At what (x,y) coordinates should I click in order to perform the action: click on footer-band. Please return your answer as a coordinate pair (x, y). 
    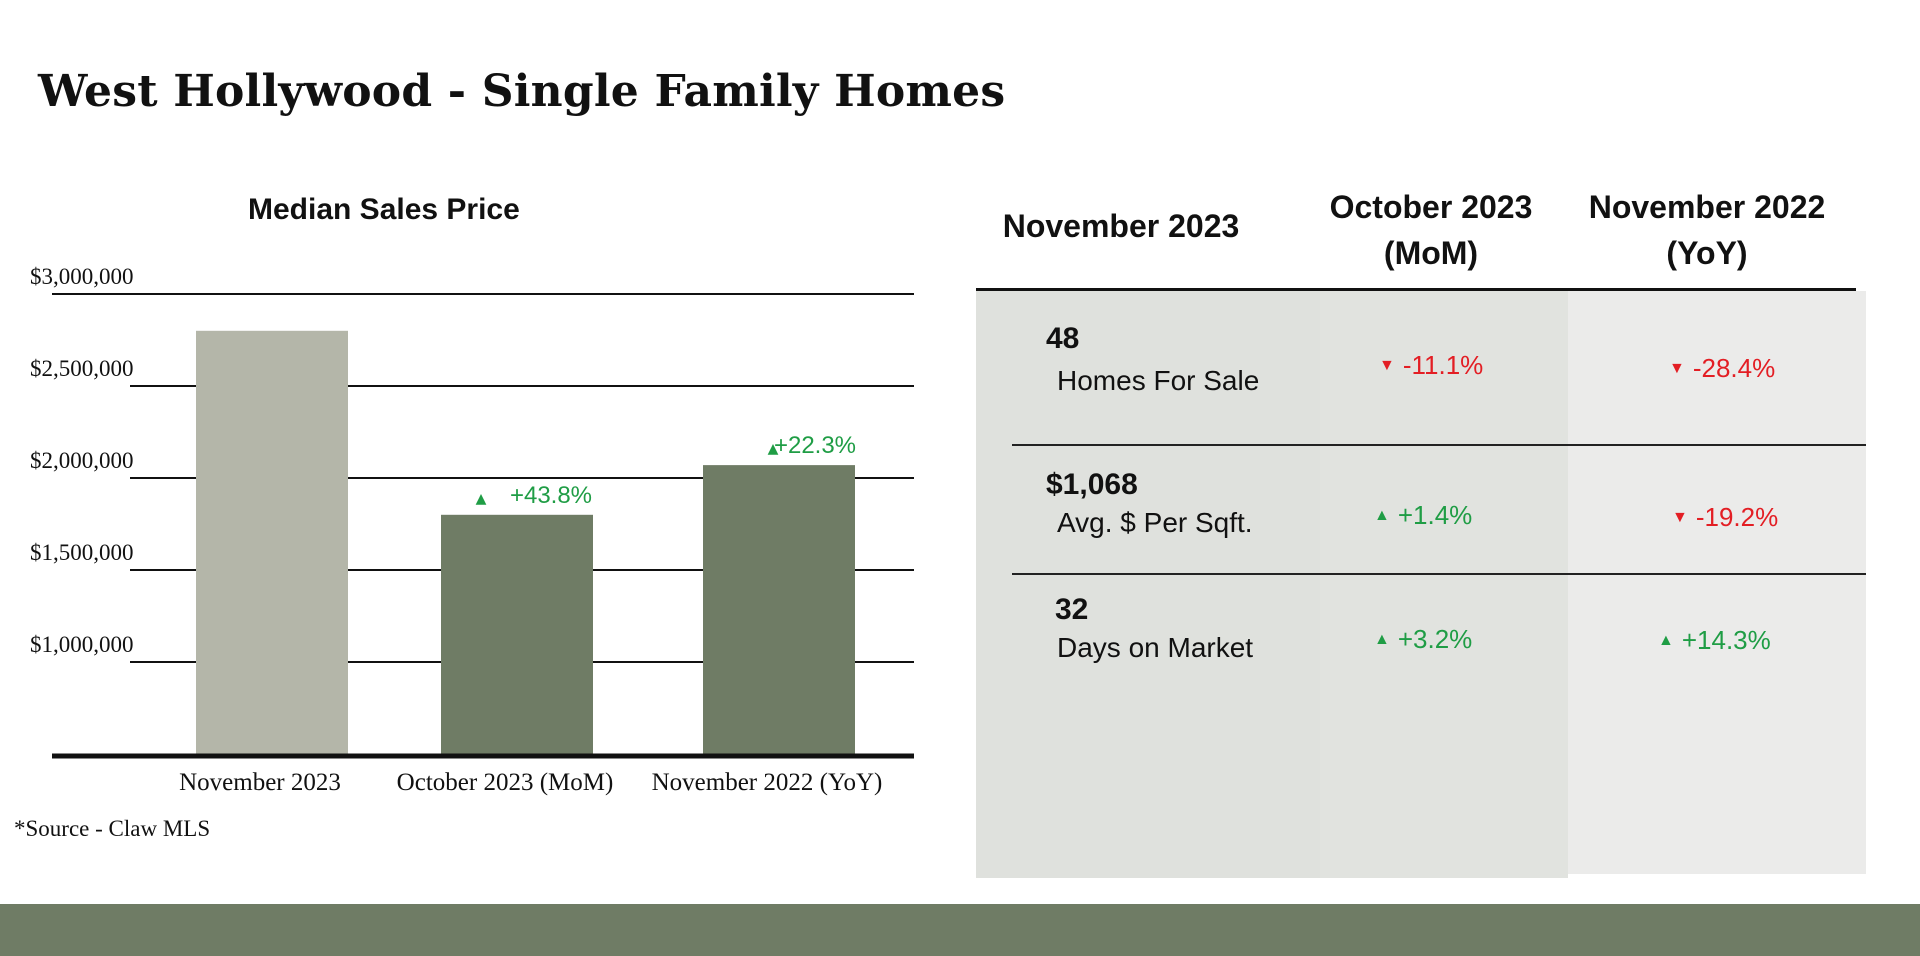
    Looking at the image, I should click on (960, 930).